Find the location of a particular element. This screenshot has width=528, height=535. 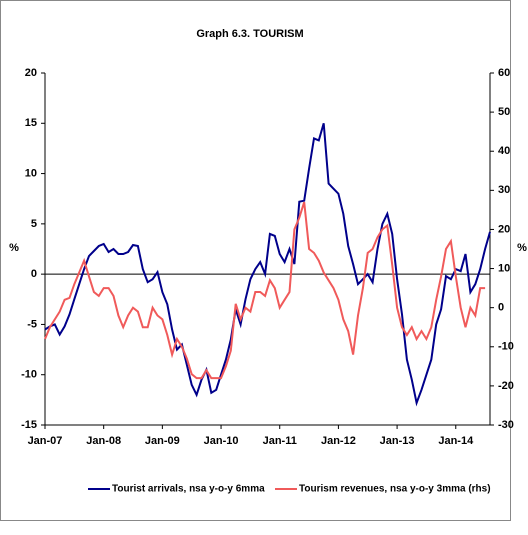

y2-tick-label: 40 is located at coordinates (504, 151).